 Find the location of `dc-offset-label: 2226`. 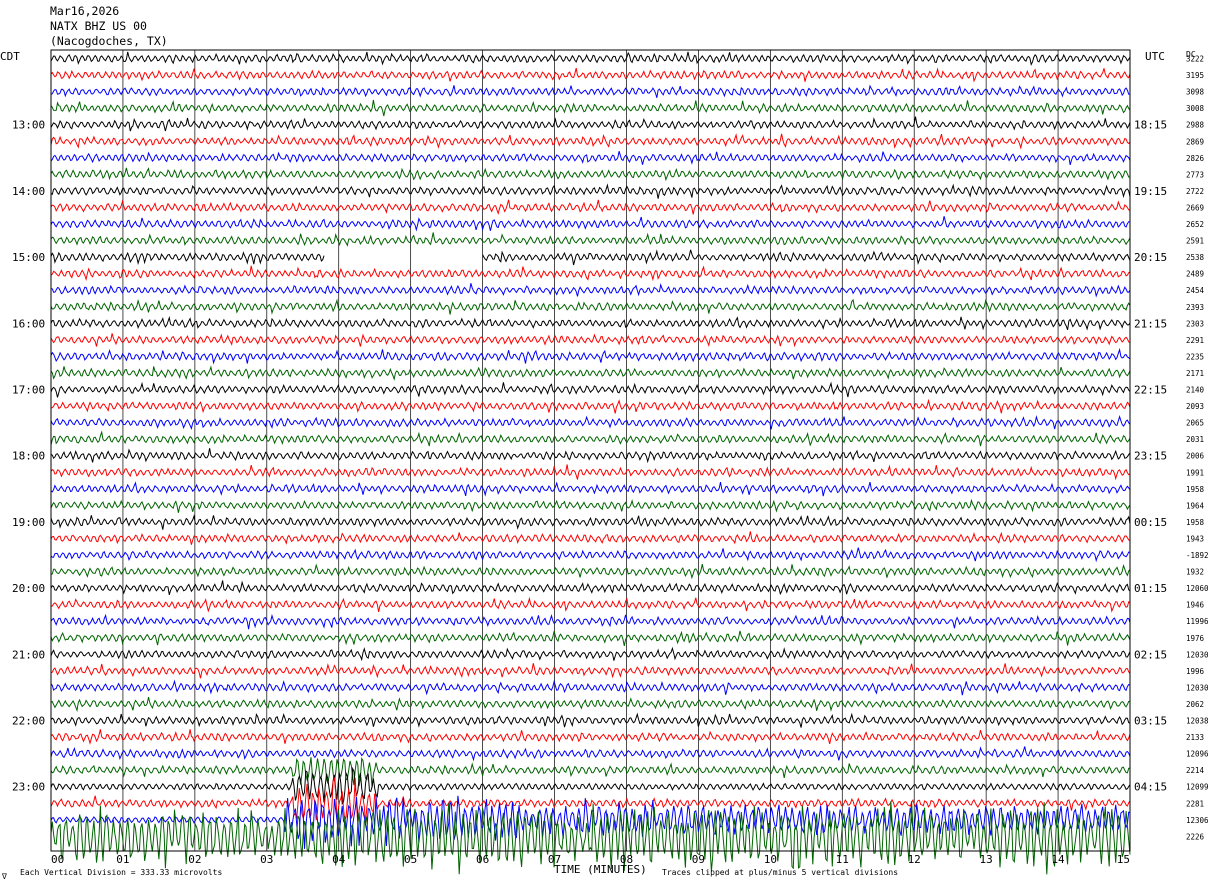

dc-offset-label: 2226 is located at coordinates (1195, 836).